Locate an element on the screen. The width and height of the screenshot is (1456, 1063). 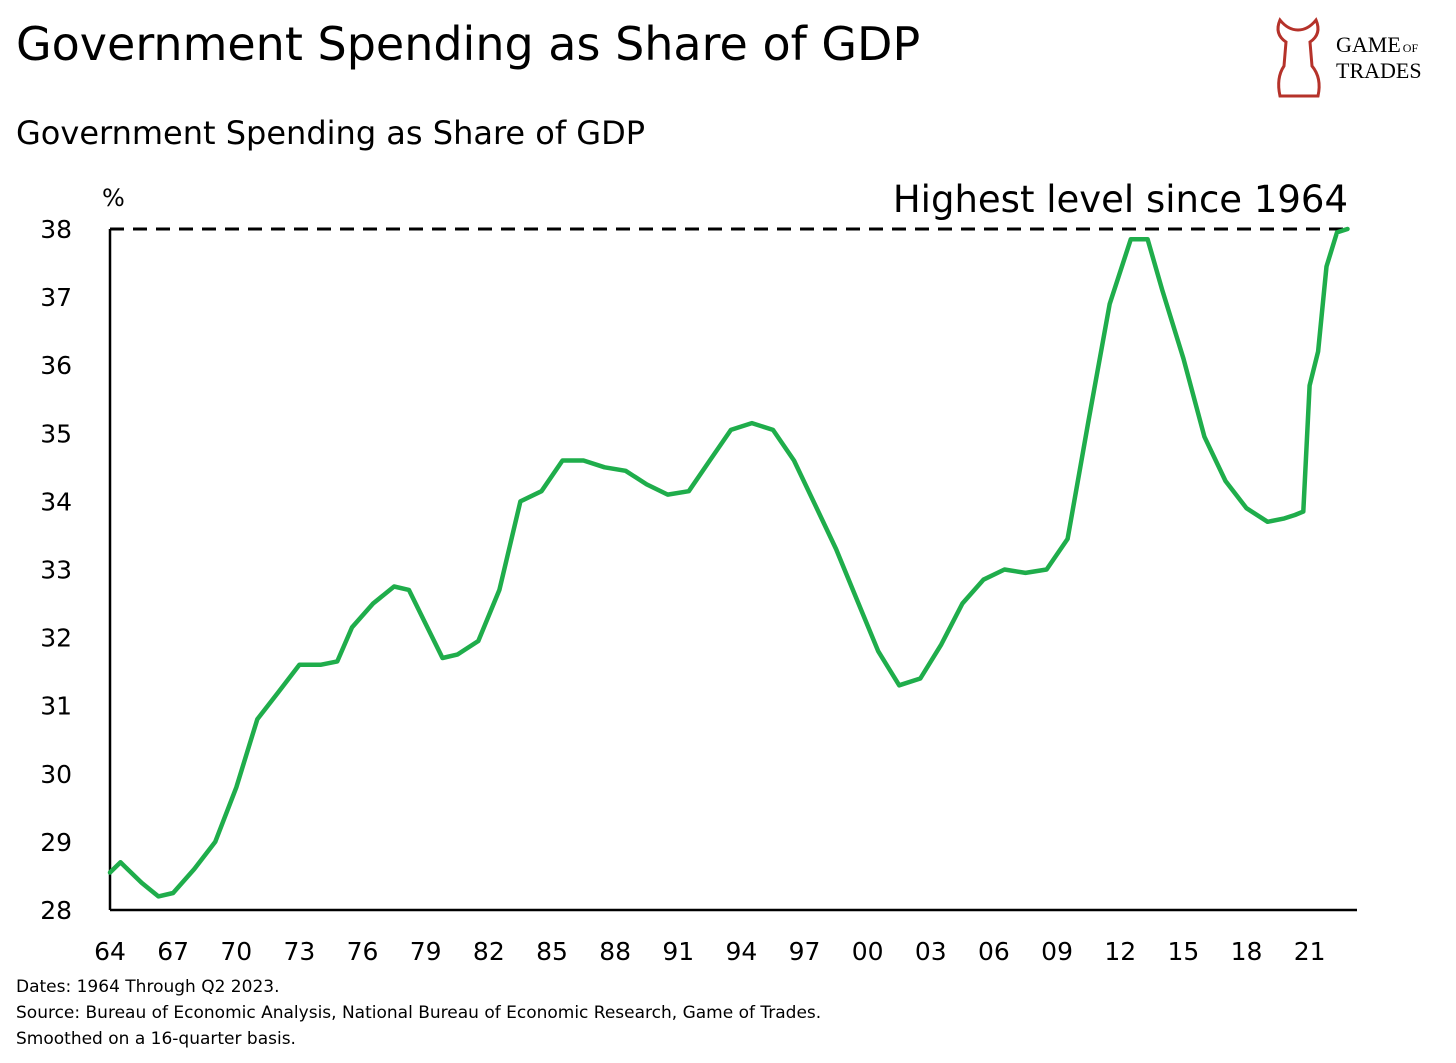
x-tick-label: 09 is located at coordinates (1057, 951).